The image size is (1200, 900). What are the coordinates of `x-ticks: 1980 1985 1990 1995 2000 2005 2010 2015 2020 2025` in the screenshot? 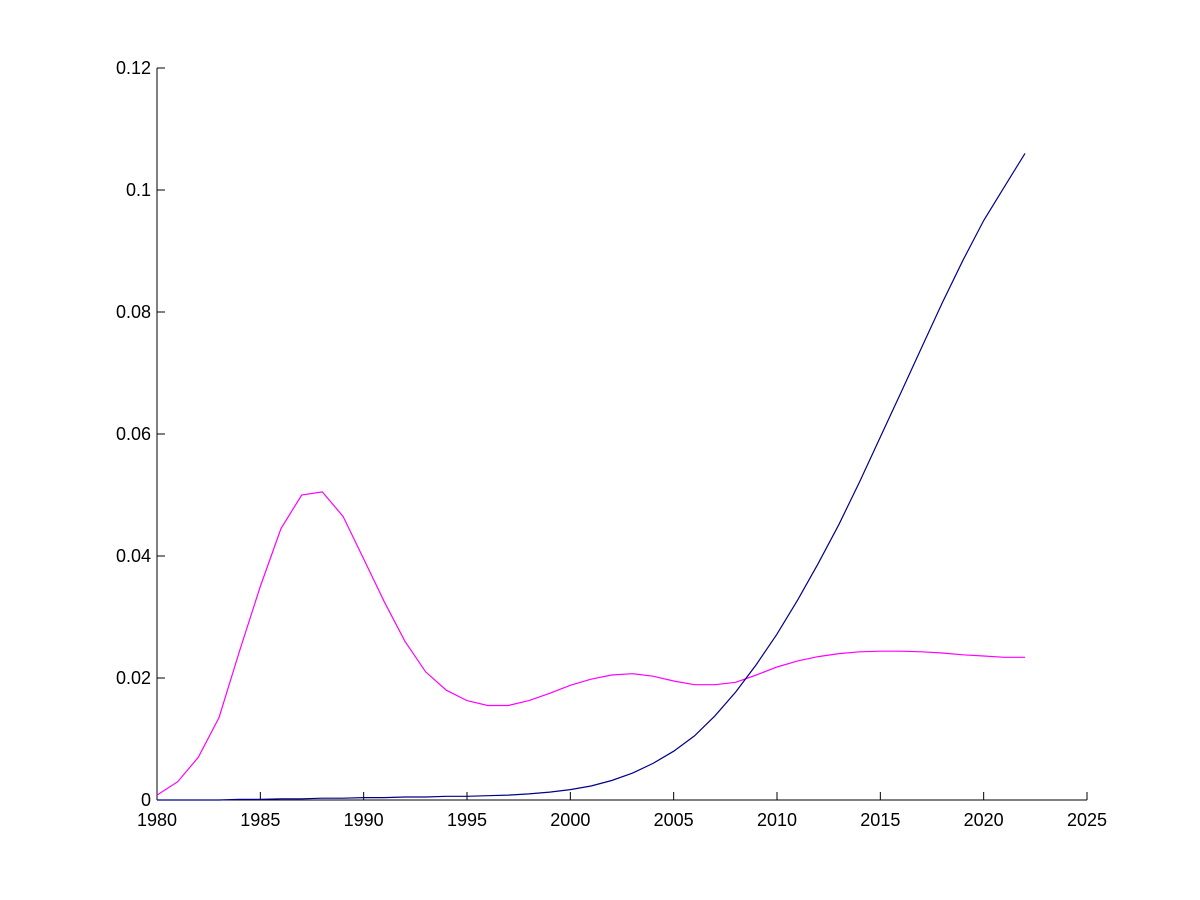 It's located at (622, 811).